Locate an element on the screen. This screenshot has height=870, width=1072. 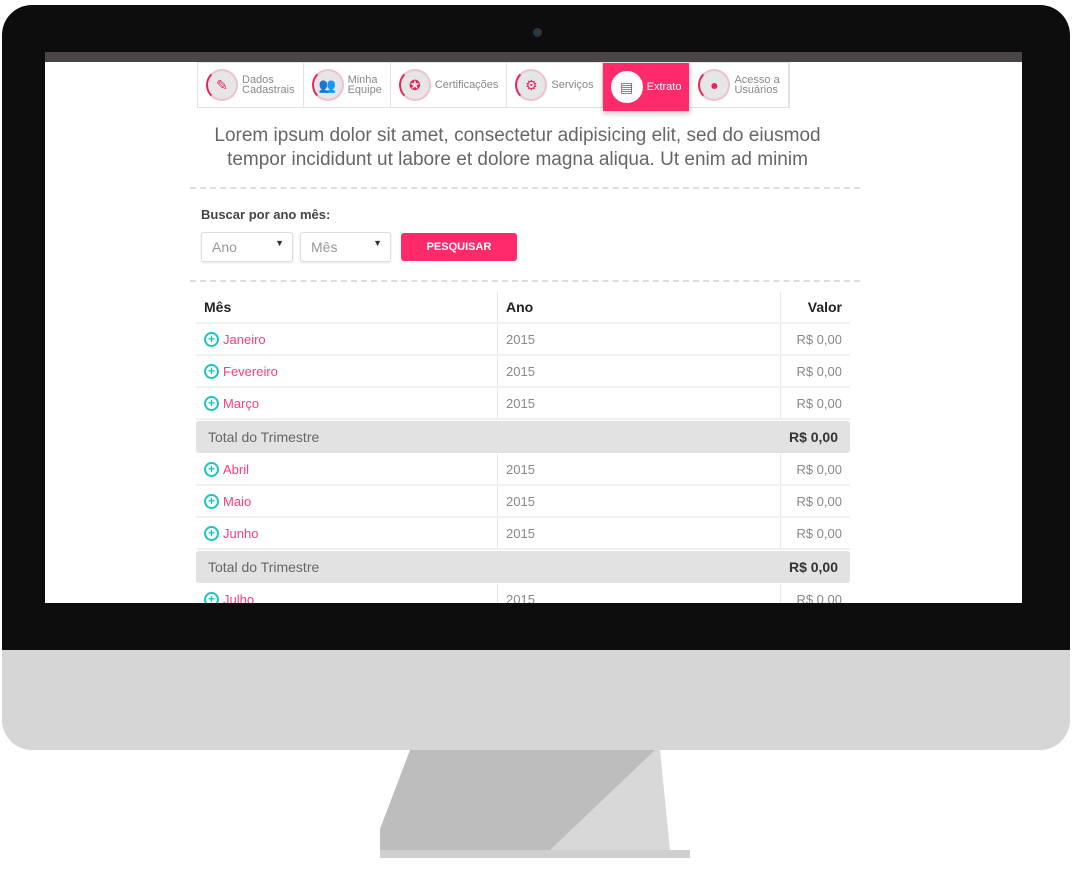
month-link: + Julho is located at coordinates (346, 593).